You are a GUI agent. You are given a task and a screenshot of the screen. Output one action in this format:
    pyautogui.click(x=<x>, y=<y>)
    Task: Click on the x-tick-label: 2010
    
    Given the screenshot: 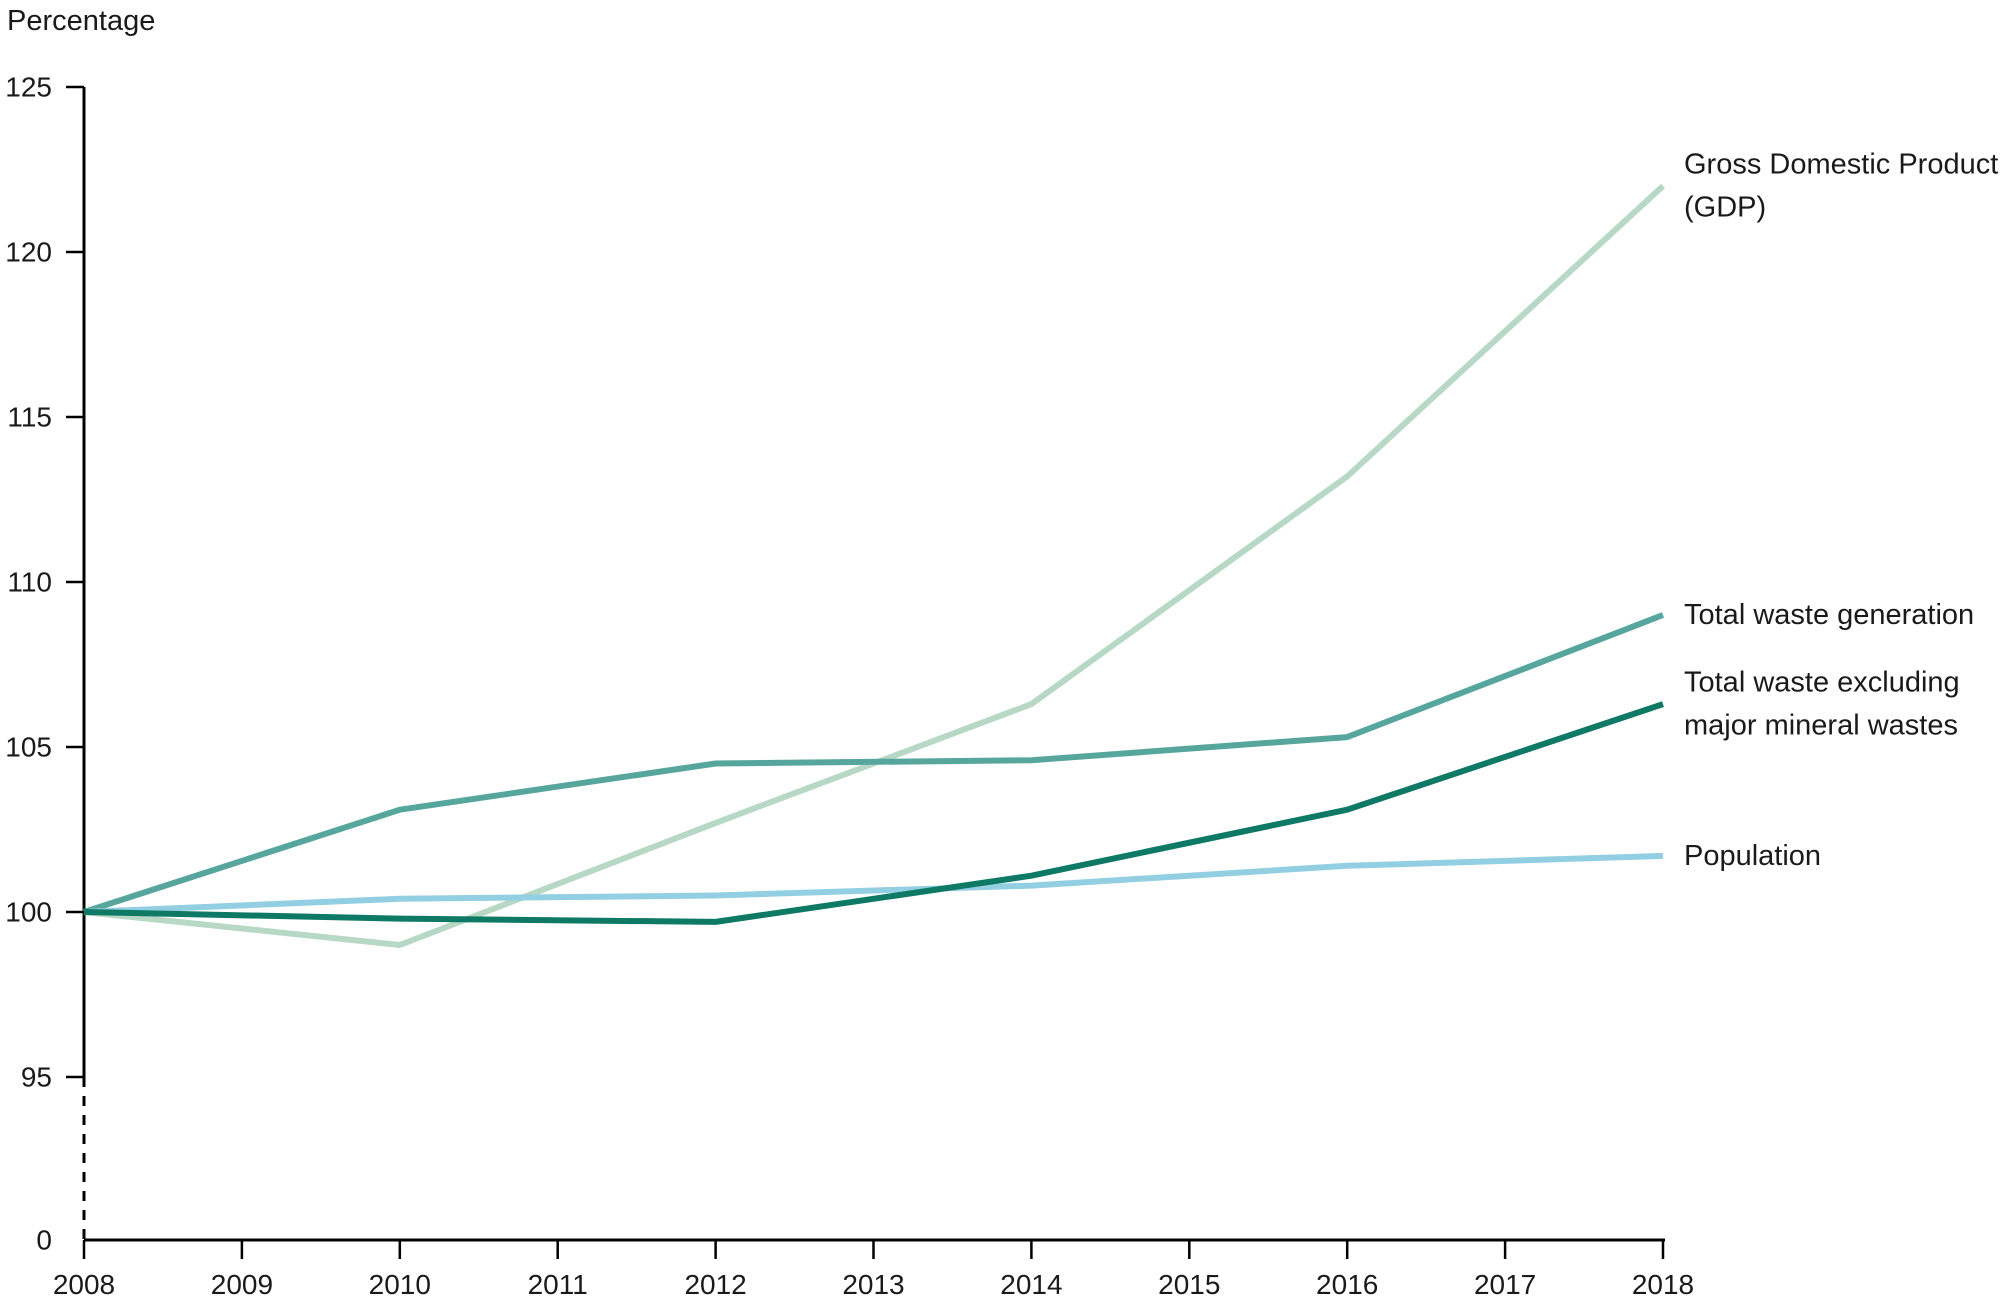 What is the action you would take?
    pyautogui.click(x=400, y=1284)
    